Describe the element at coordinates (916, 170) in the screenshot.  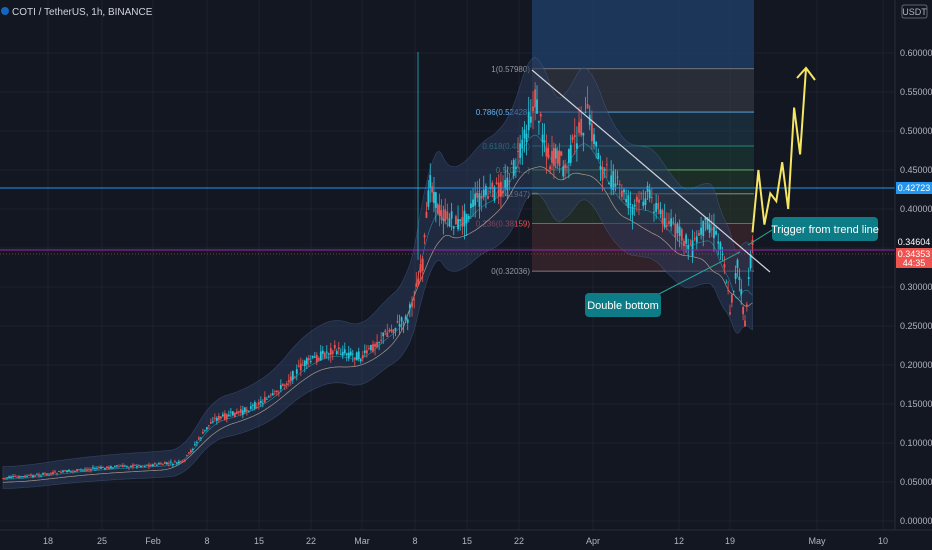
I see `y-tick-label: 0.45000` at that location.